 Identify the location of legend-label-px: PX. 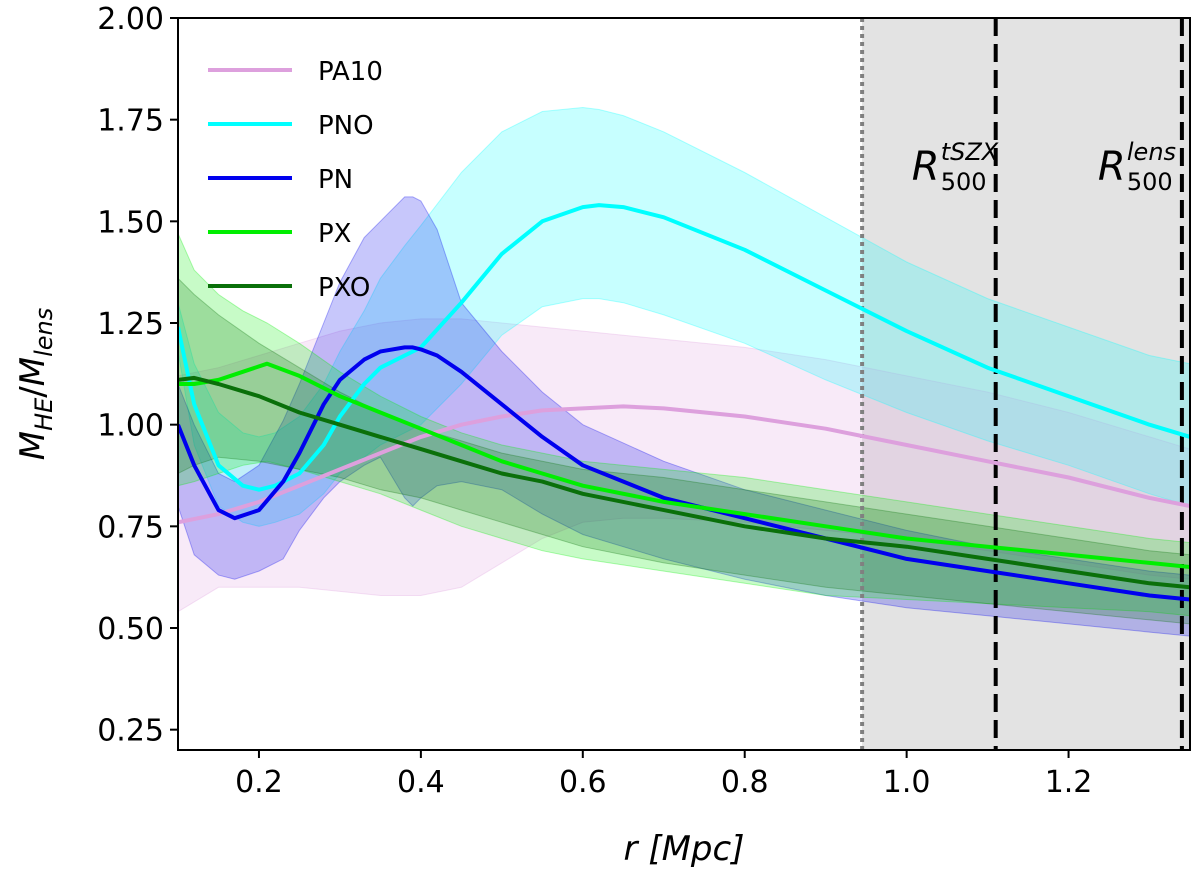
(335, 234).